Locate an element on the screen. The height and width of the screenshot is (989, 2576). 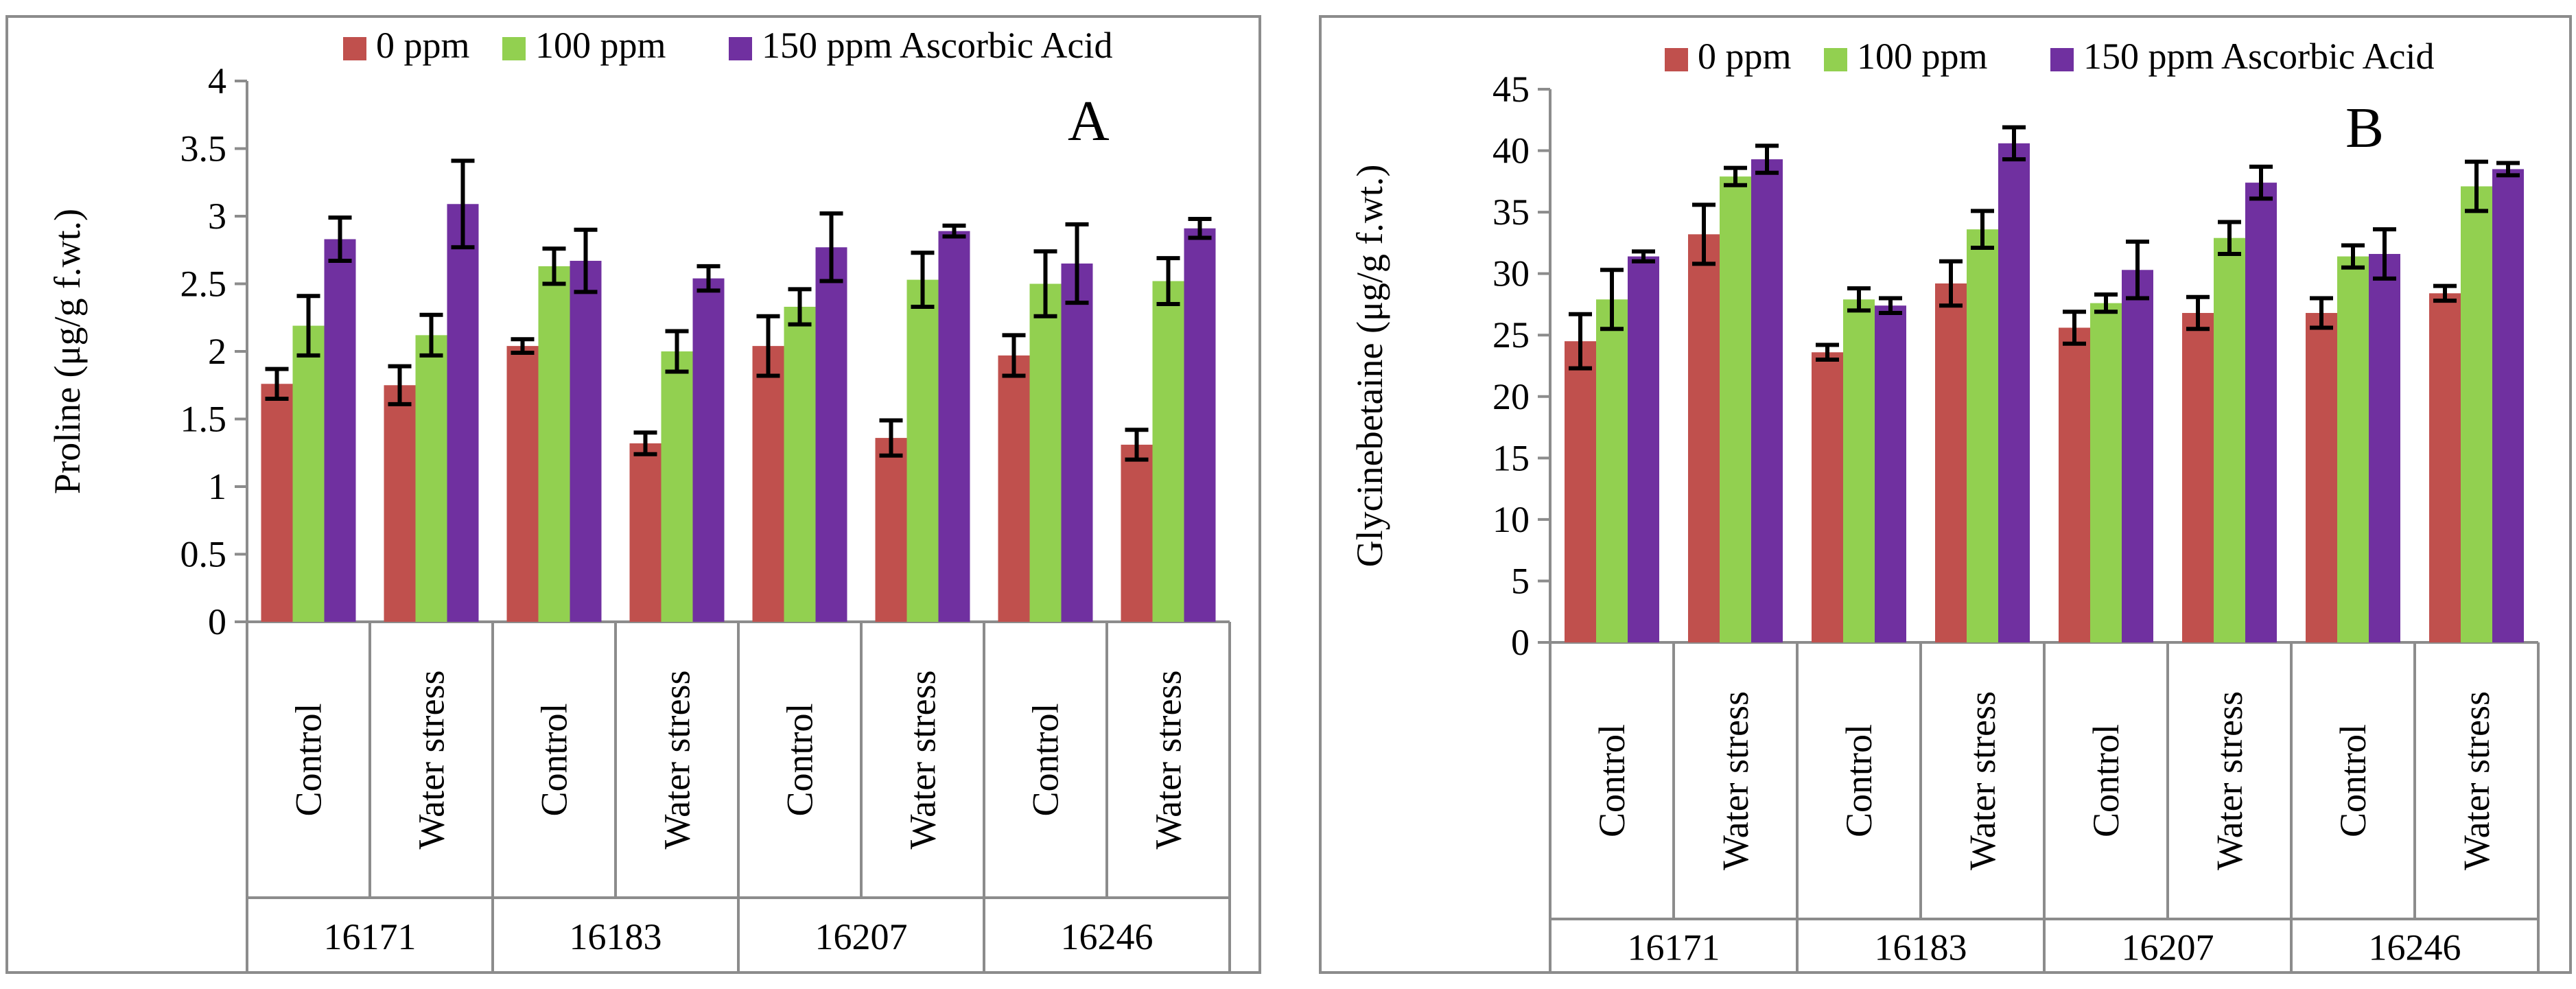
y-tick-label: 35 is located at coordinates (1511, 212).